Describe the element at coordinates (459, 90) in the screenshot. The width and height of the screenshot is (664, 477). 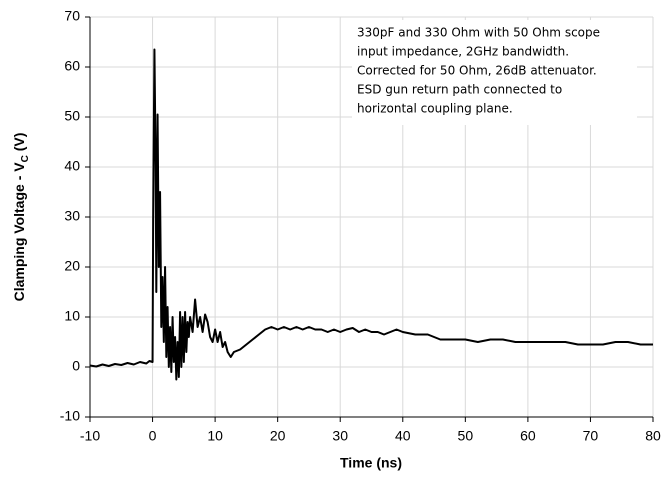
I see `annotation-line: ESD gun return path connected to` at that location.